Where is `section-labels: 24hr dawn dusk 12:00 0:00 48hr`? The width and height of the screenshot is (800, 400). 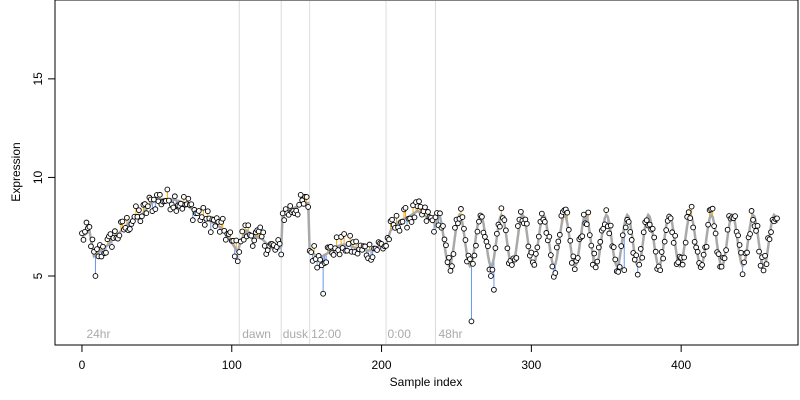 section-labels: 24hr dawn dusk 12:00 0:00 48hr is located at coordinates (274, 334).